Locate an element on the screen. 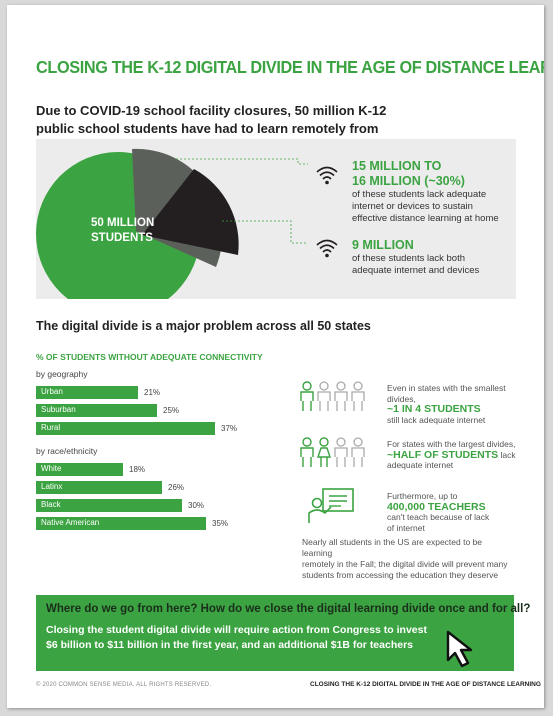  chart-group-label: by geography is located at coordinates (62, 374).